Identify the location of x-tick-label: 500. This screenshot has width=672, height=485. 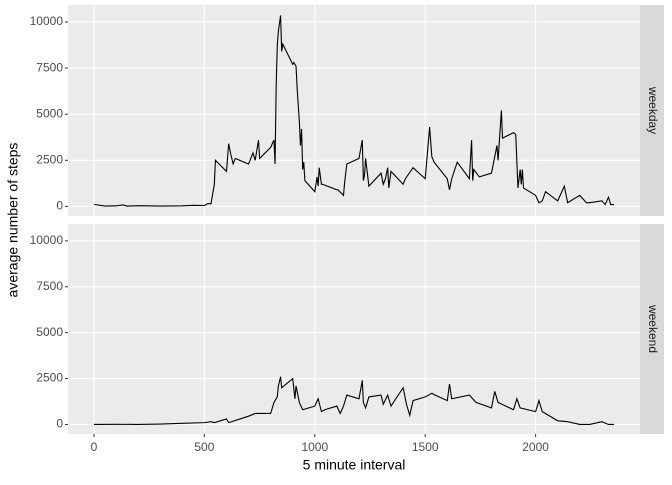
(204, 447).